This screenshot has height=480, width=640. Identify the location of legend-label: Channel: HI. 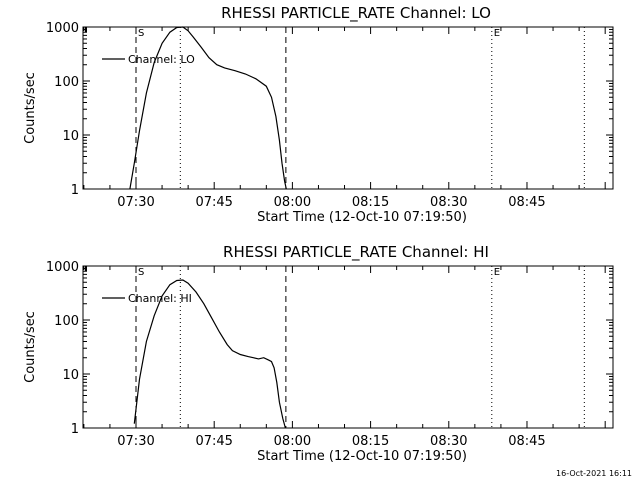
(160, 298).